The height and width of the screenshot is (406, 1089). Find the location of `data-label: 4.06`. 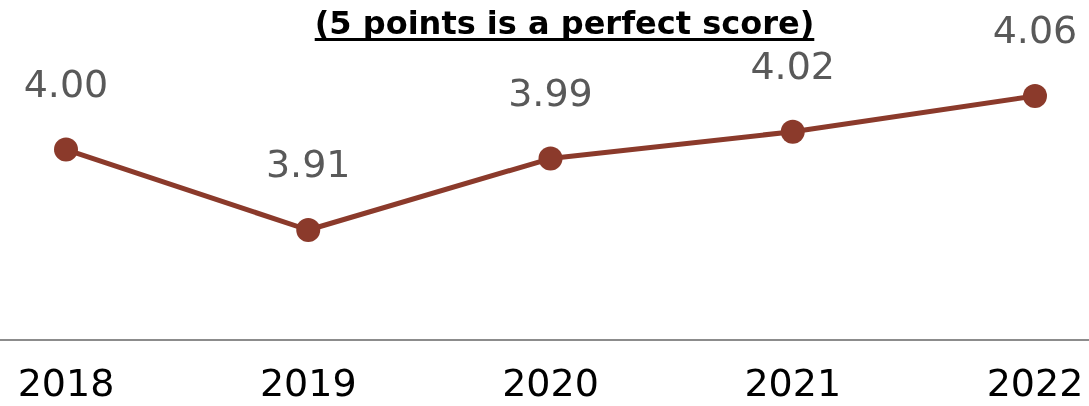

data-label: 4.06 is located at coordinates (1035, 30).